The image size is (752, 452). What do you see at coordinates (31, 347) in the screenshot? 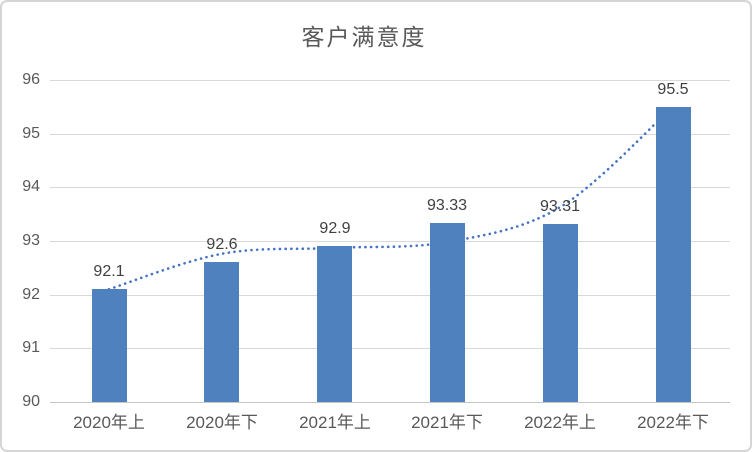
I see `y-axis-tick-label: 91` at bounding box center [31, 347].